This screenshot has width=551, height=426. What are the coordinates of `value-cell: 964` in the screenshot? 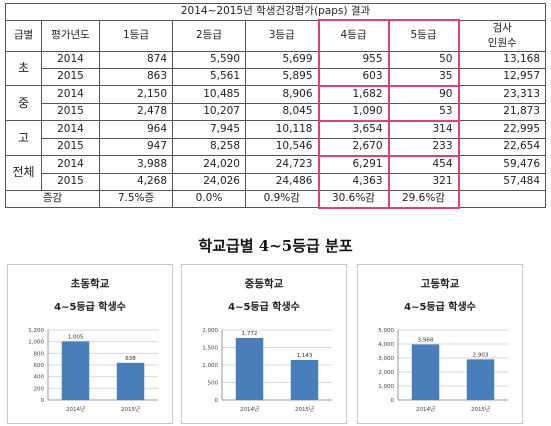 It's located at (136, 129).